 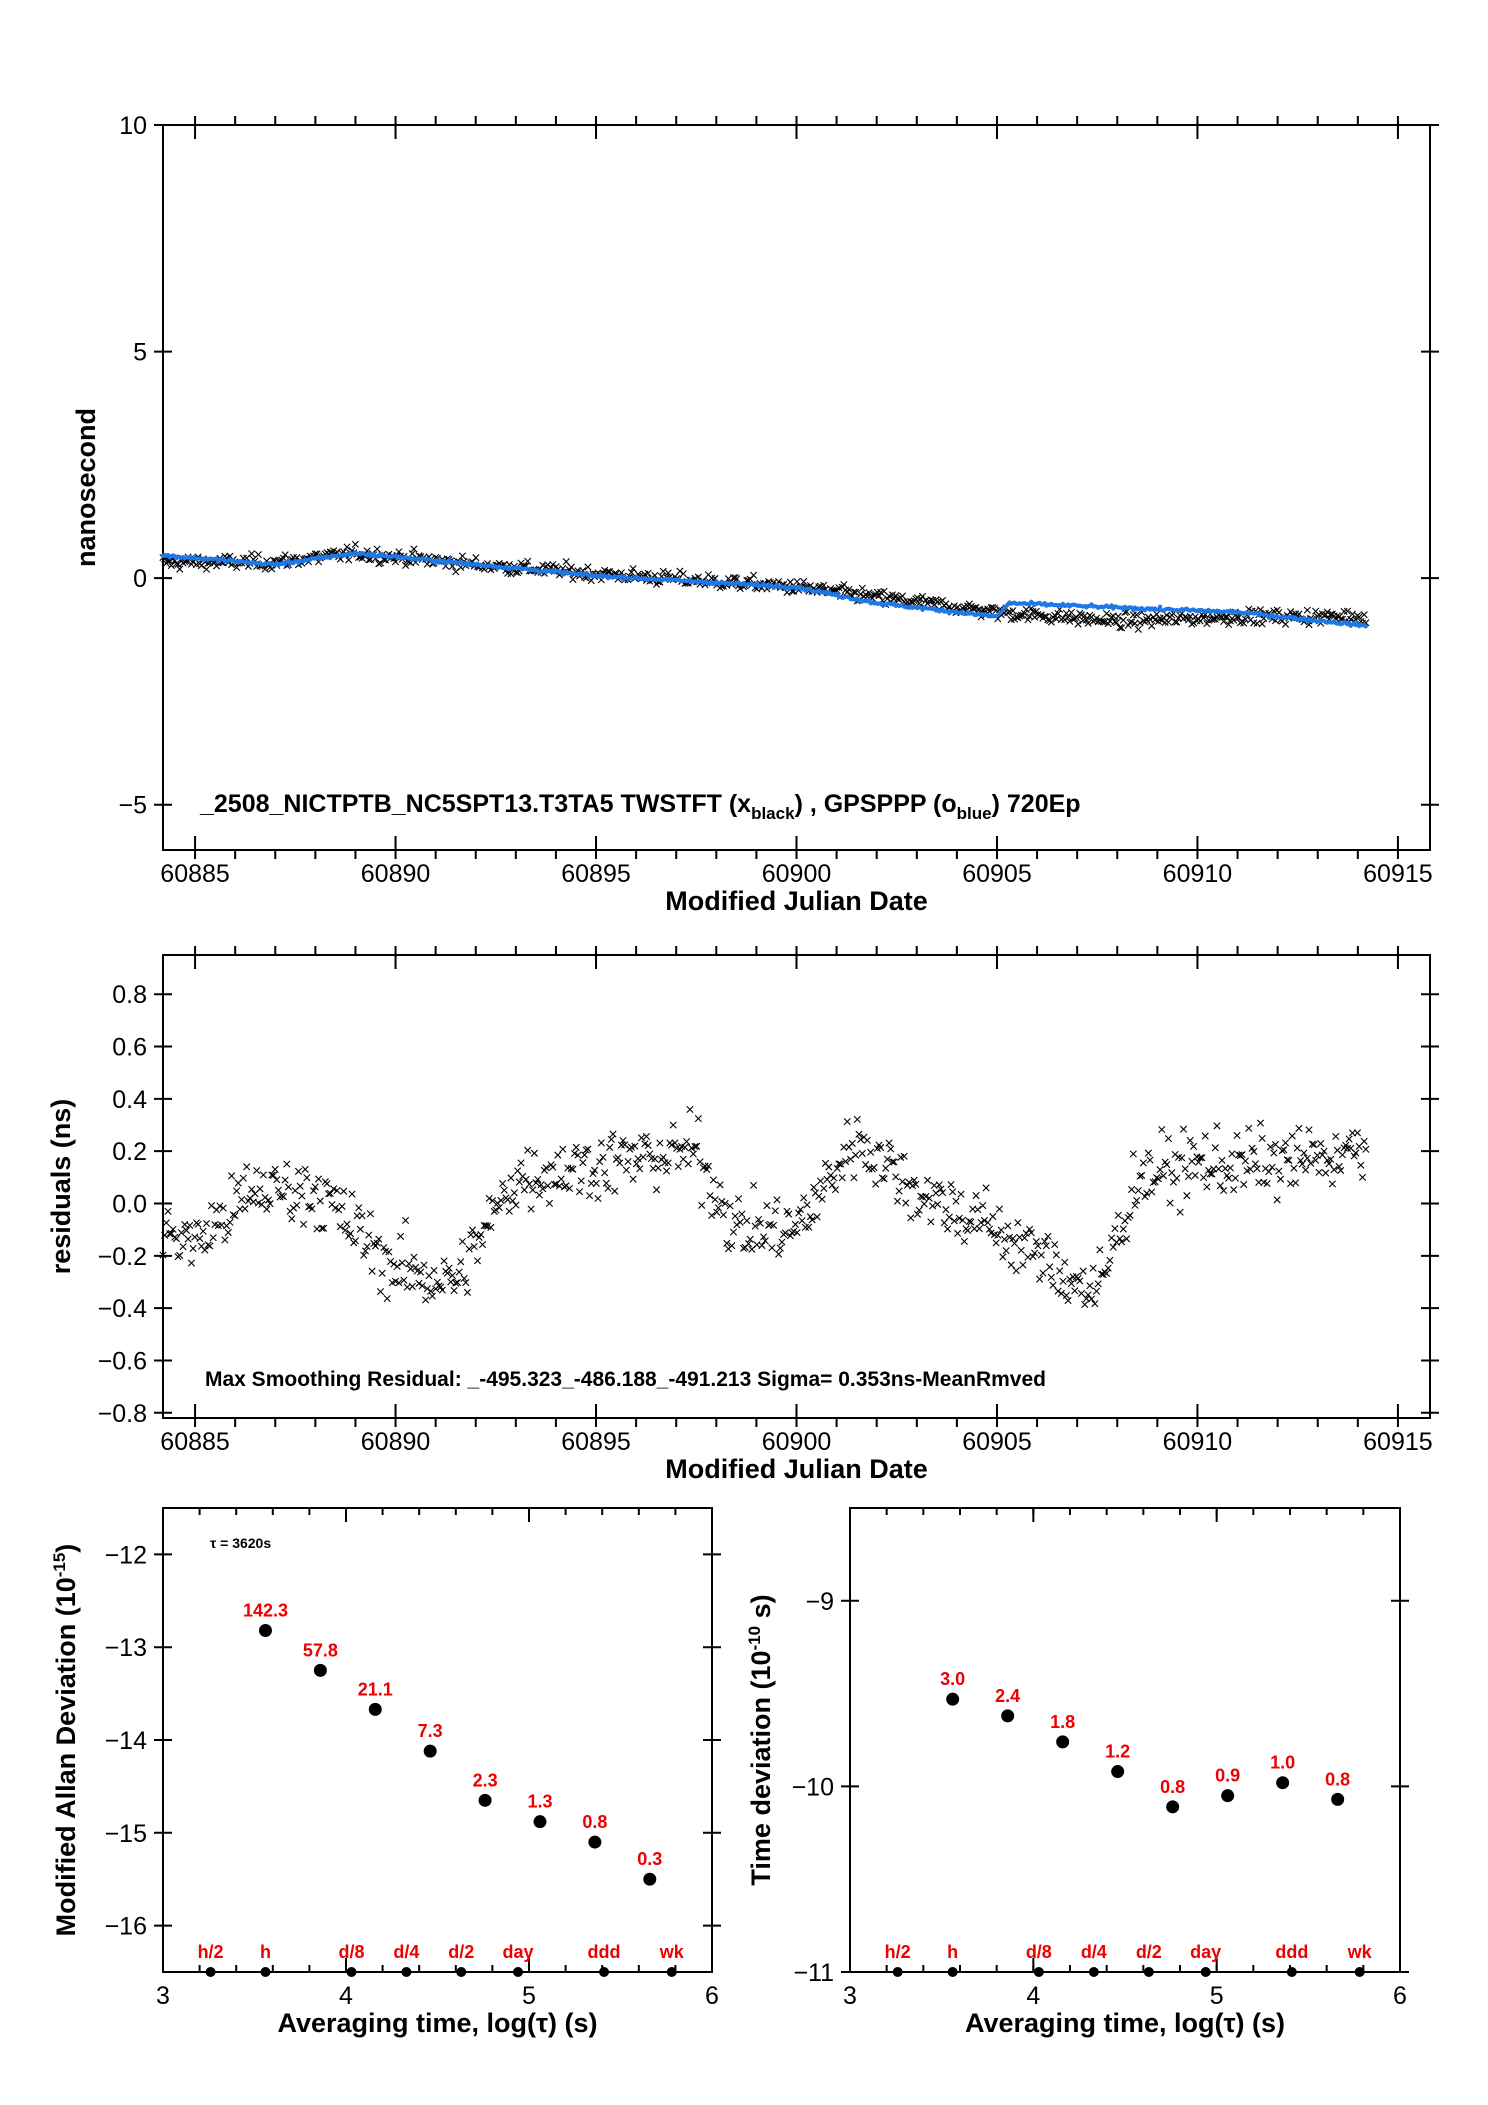 I want to click on x-tick-label: 60885, so click(x=195, y=874).